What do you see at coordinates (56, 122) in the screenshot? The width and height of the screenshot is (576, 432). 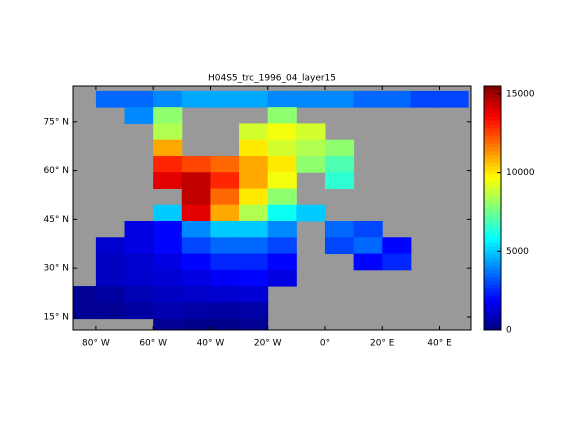 I see `y-tick-label: 75° N` at bounding box center [56, 122].